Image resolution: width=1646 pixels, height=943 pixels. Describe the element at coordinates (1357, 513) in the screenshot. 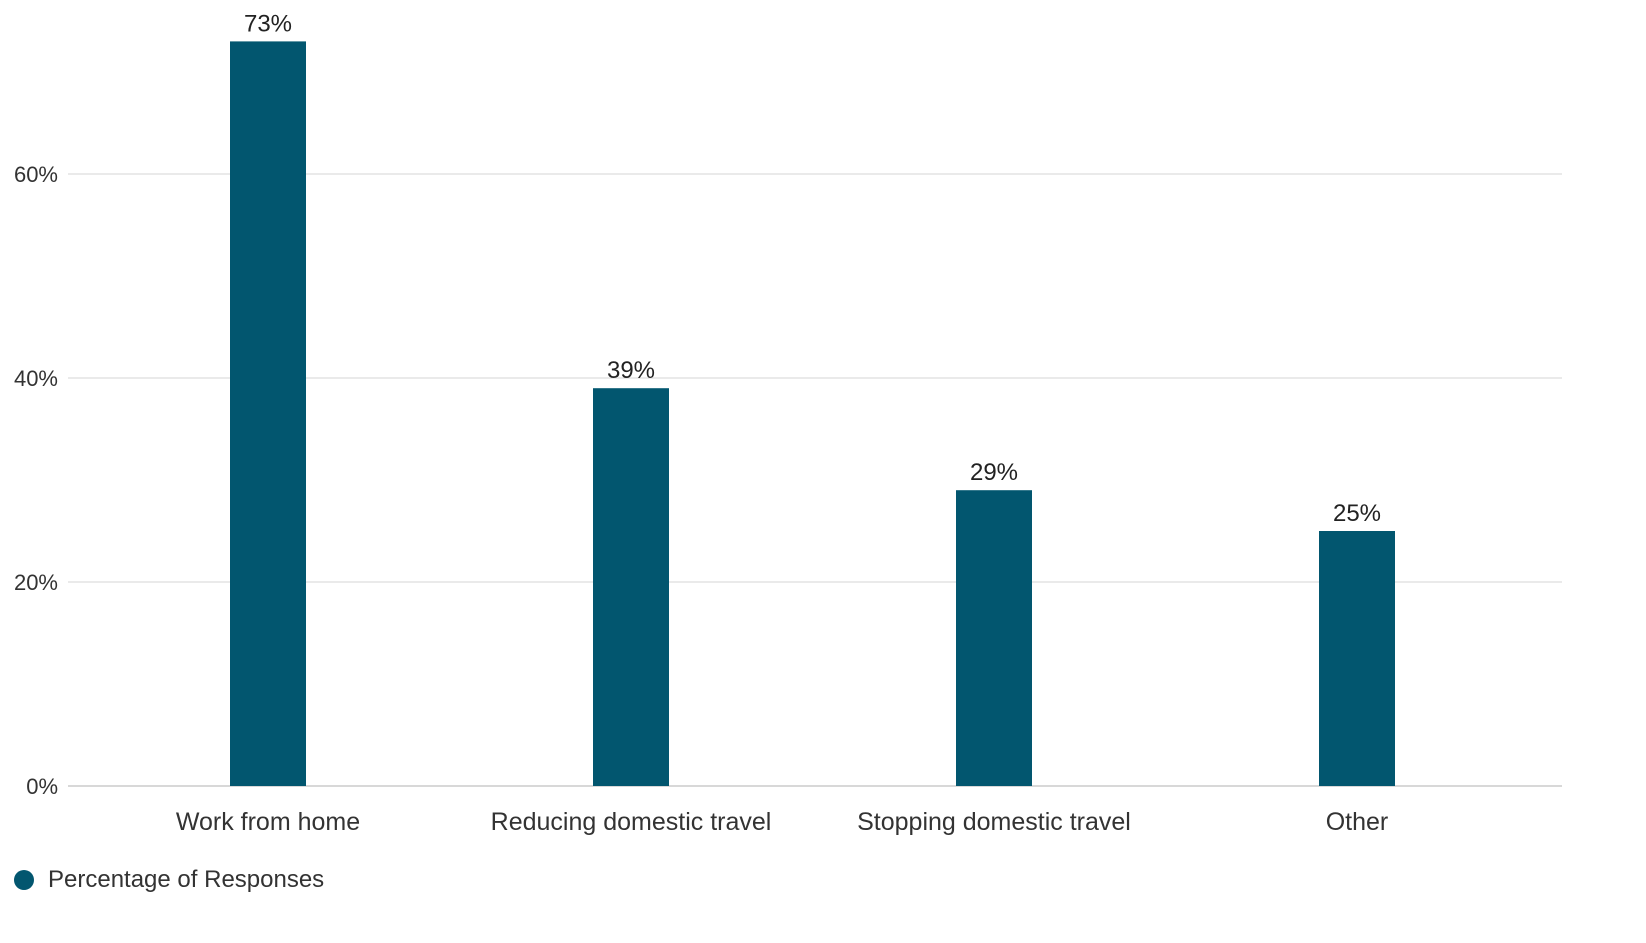

I see `data-label: 25%` at that location.